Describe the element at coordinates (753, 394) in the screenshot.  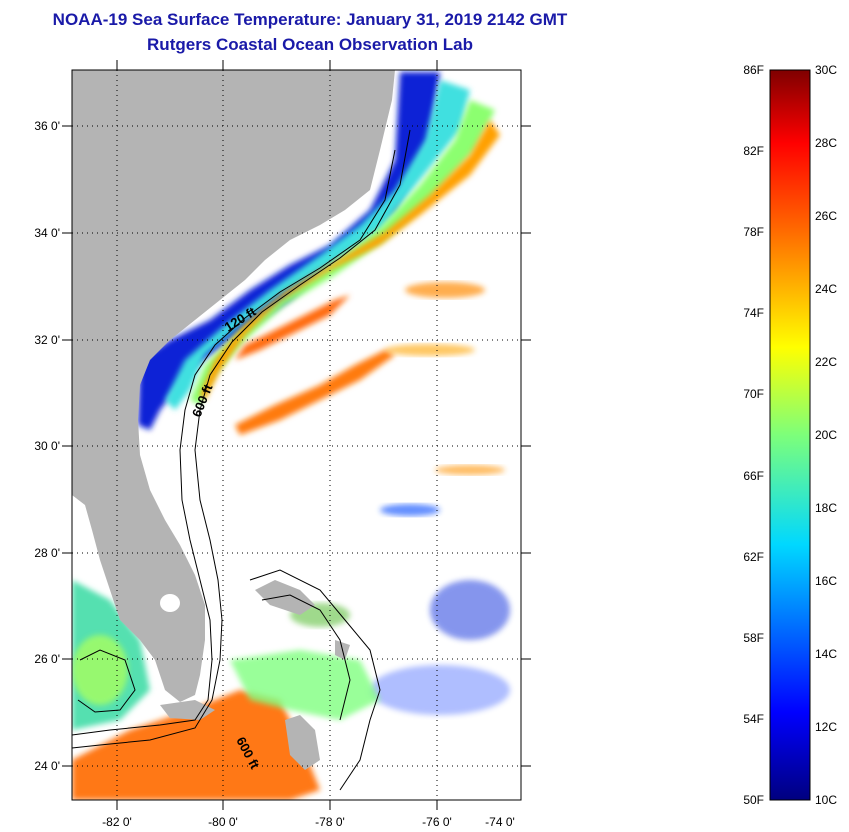
I see `f-label: 70F` at that location.